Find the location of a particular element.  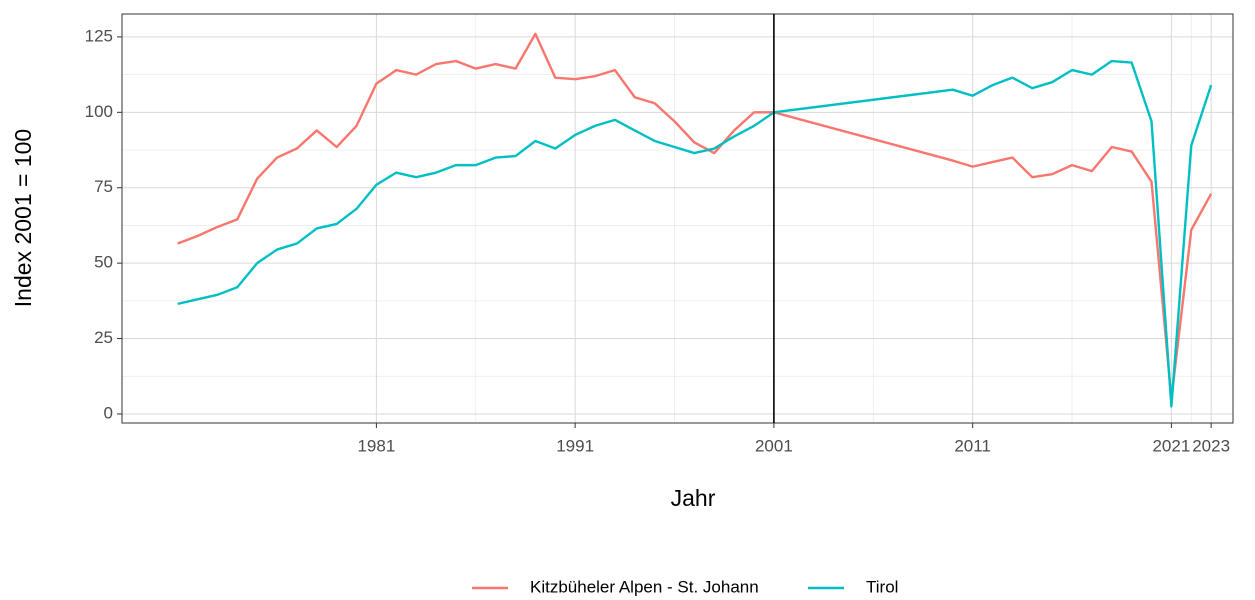

x-tick-label: 2023 is located at coordinates (1211, 445).